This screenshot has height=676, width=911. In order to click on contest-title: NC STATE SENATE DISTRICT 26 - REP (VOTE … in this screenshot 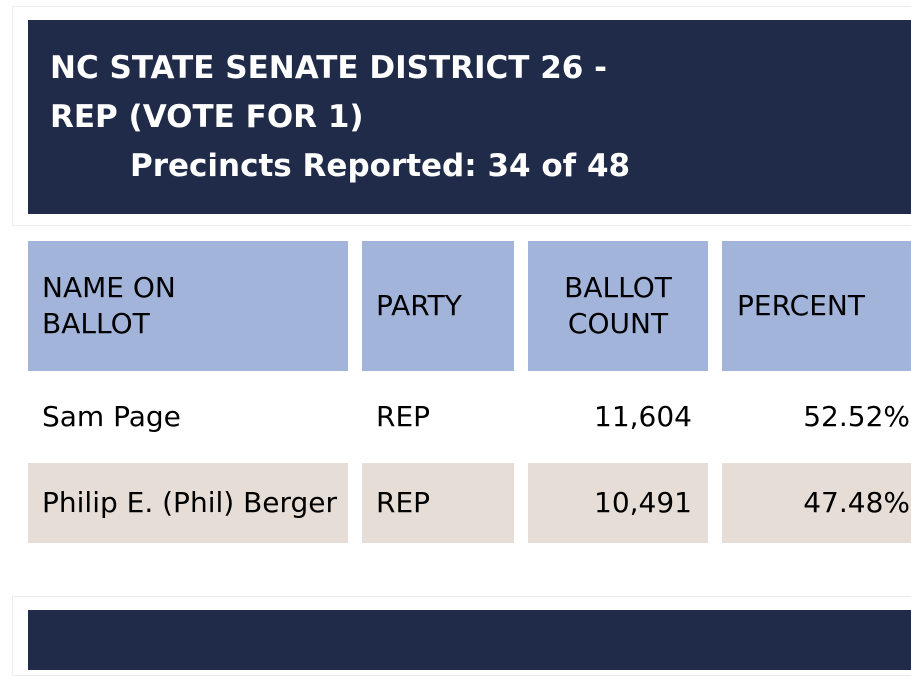, I will do `click(329, 92)`.